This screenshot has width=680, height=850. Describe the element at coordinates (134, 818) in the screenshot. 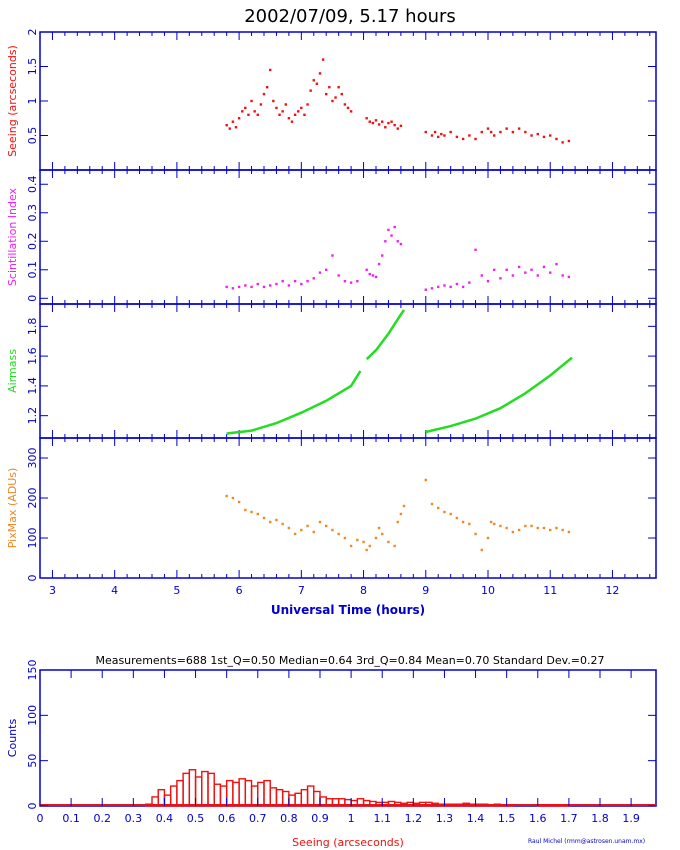

I see `x-tick-label: 0.3` at that location.